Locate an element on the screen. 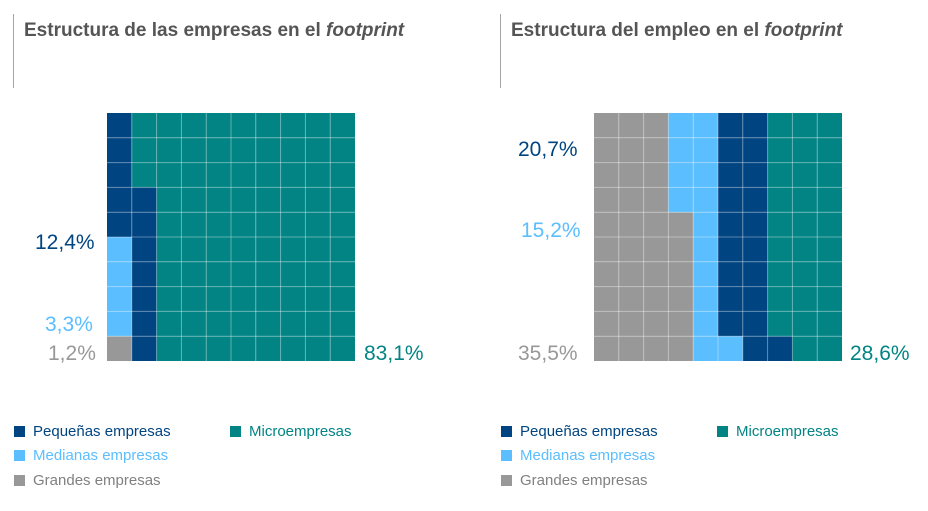  left-waffle-cell-medianas is located at coordinates (119, 324).